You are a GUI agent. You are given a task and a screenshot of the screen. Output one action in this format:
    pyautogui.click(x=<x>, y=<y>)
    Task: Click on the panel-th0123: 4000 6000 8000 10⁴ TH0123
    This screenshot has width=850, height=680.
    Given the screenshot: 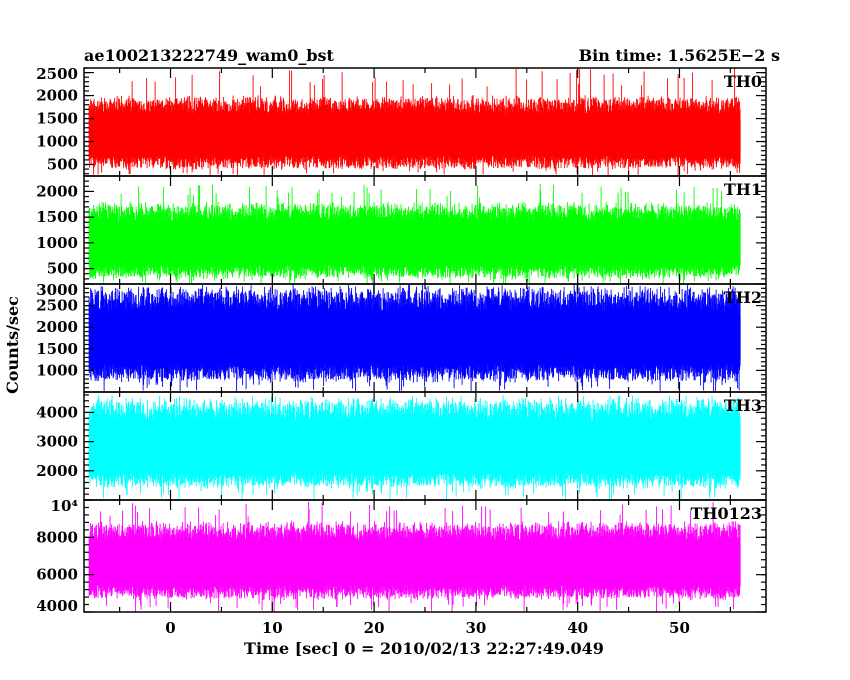 What is the action you would take?
    pyautogui.click(x=401, y=556)
    